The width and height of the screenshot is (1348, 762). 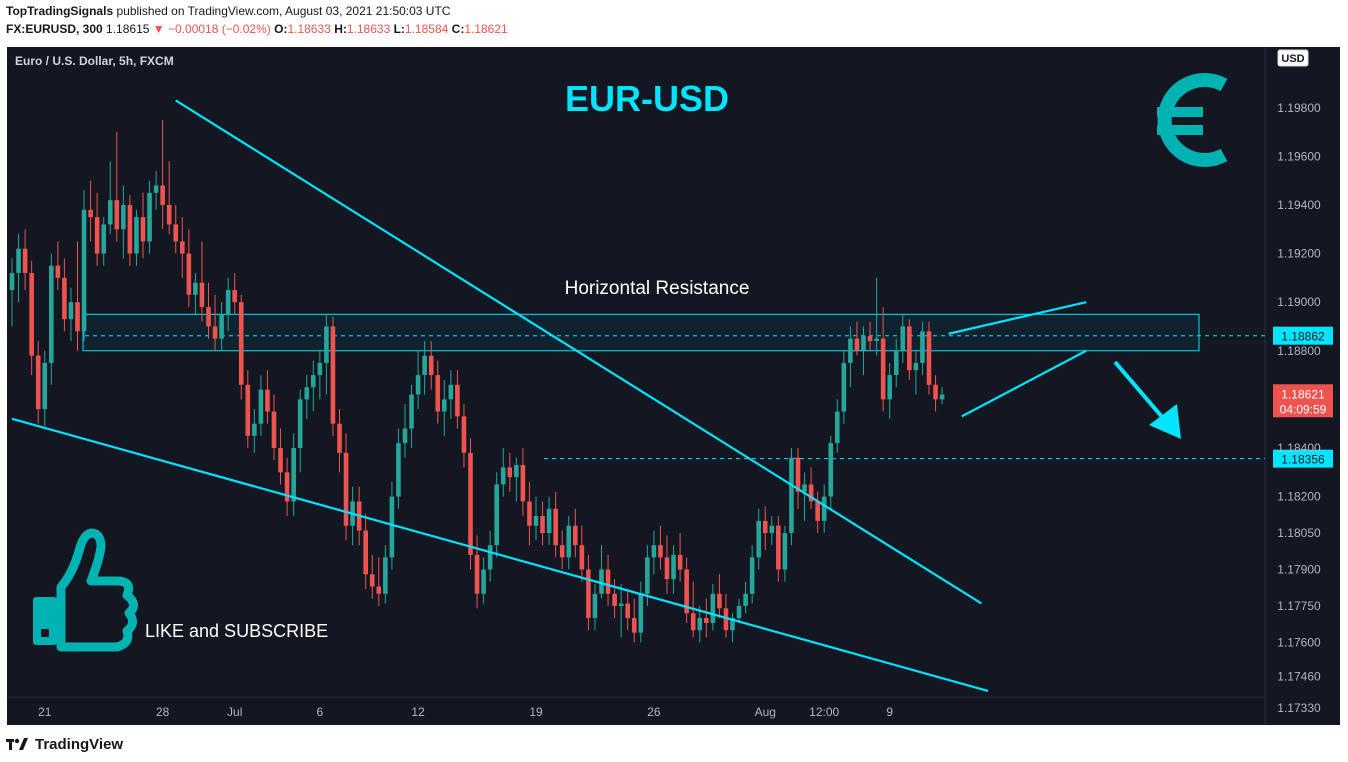 I want to click on x-tick-label: 21, so click(x=45, y=712).